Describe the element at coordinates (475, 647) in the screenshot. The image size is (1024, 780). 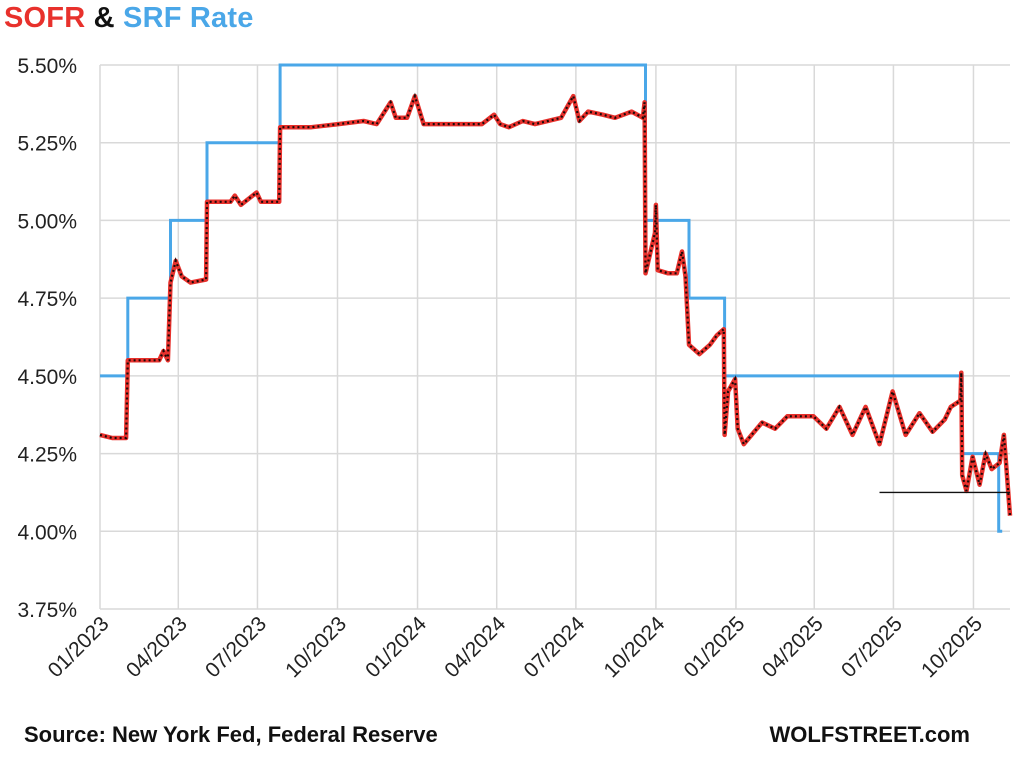
I see `x-tick-label: 04/2024` at that location.